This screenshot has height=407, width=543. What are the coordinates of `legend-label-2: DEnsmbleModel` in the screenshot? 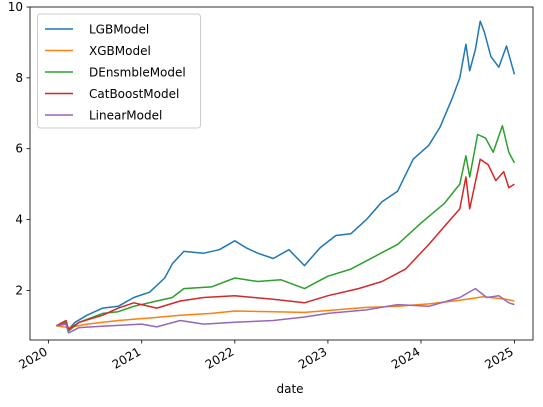 It's located at (137, 73).